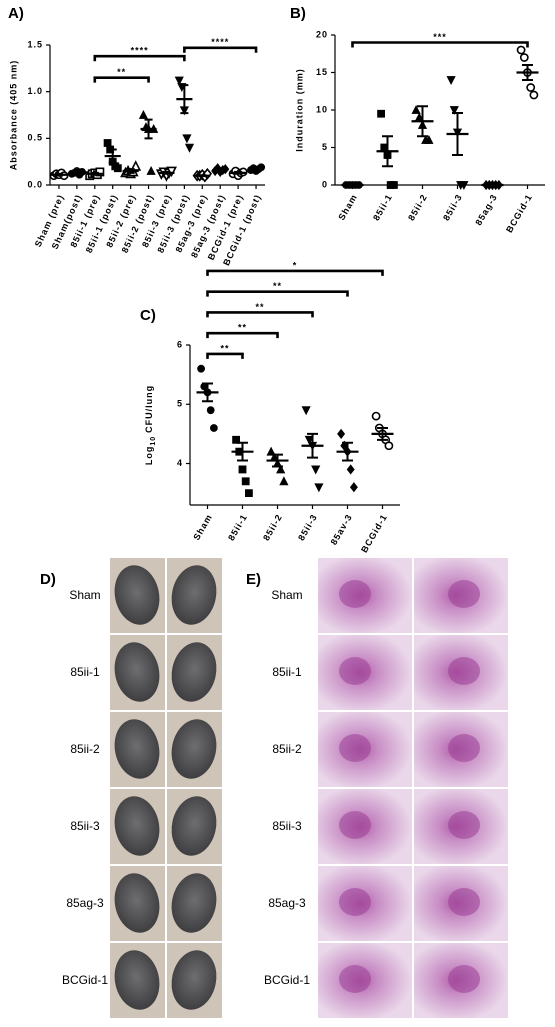 The width and height of the screenshot is (555, 1027). I want to click on y-tick-label: 0, so click(325, 184).